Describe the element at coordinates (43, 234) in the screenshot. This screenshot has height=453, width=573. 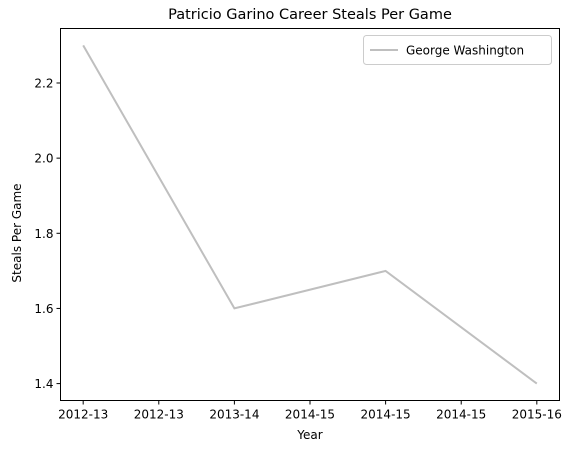
I see `y-tick-label: 1.8` at that location.